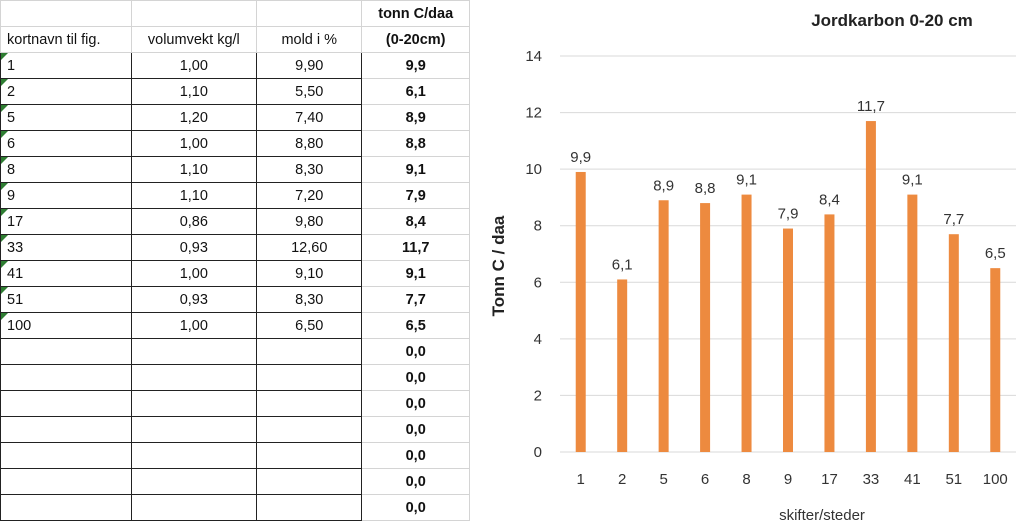 The height and width of the screenshot is (532, 1024). I want to click on table-cell: 6,50, so click(309, 325).